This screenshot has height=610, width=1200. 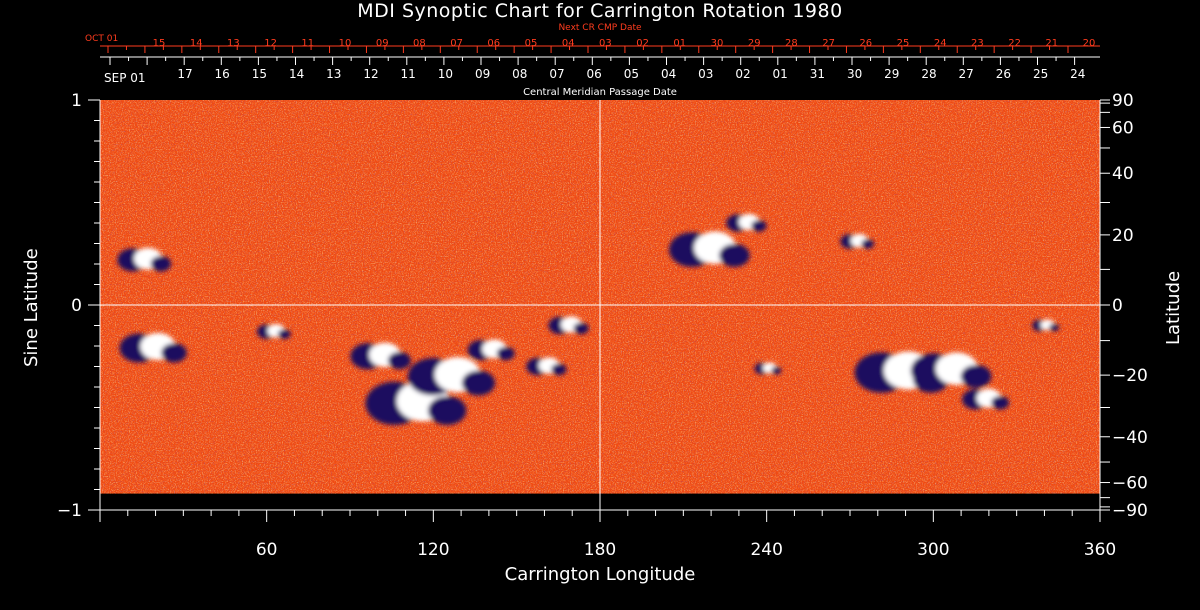 I want to click on x-tick-label: 60, so click(x=267, y=550).